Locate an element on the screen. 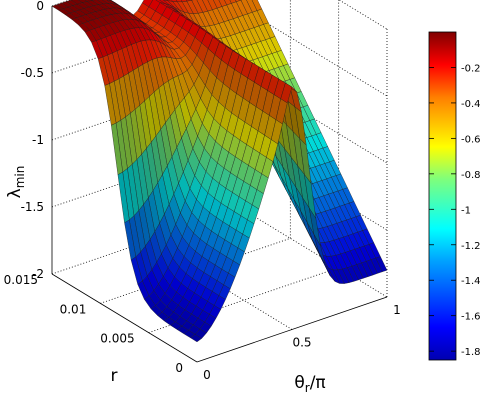  z-tick-label: -1.5 is located at coordinates (32, 207).